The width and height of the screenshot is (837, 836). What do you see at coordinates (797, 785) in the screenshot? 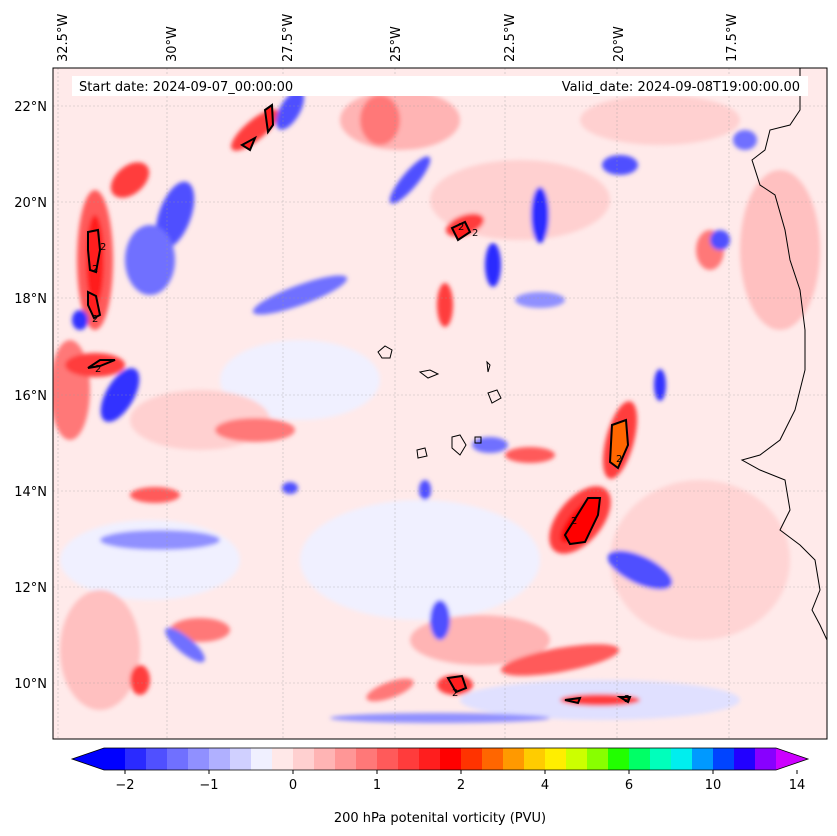
I see `colorbar-tick-label: 14` at bounding box center [797, 785].